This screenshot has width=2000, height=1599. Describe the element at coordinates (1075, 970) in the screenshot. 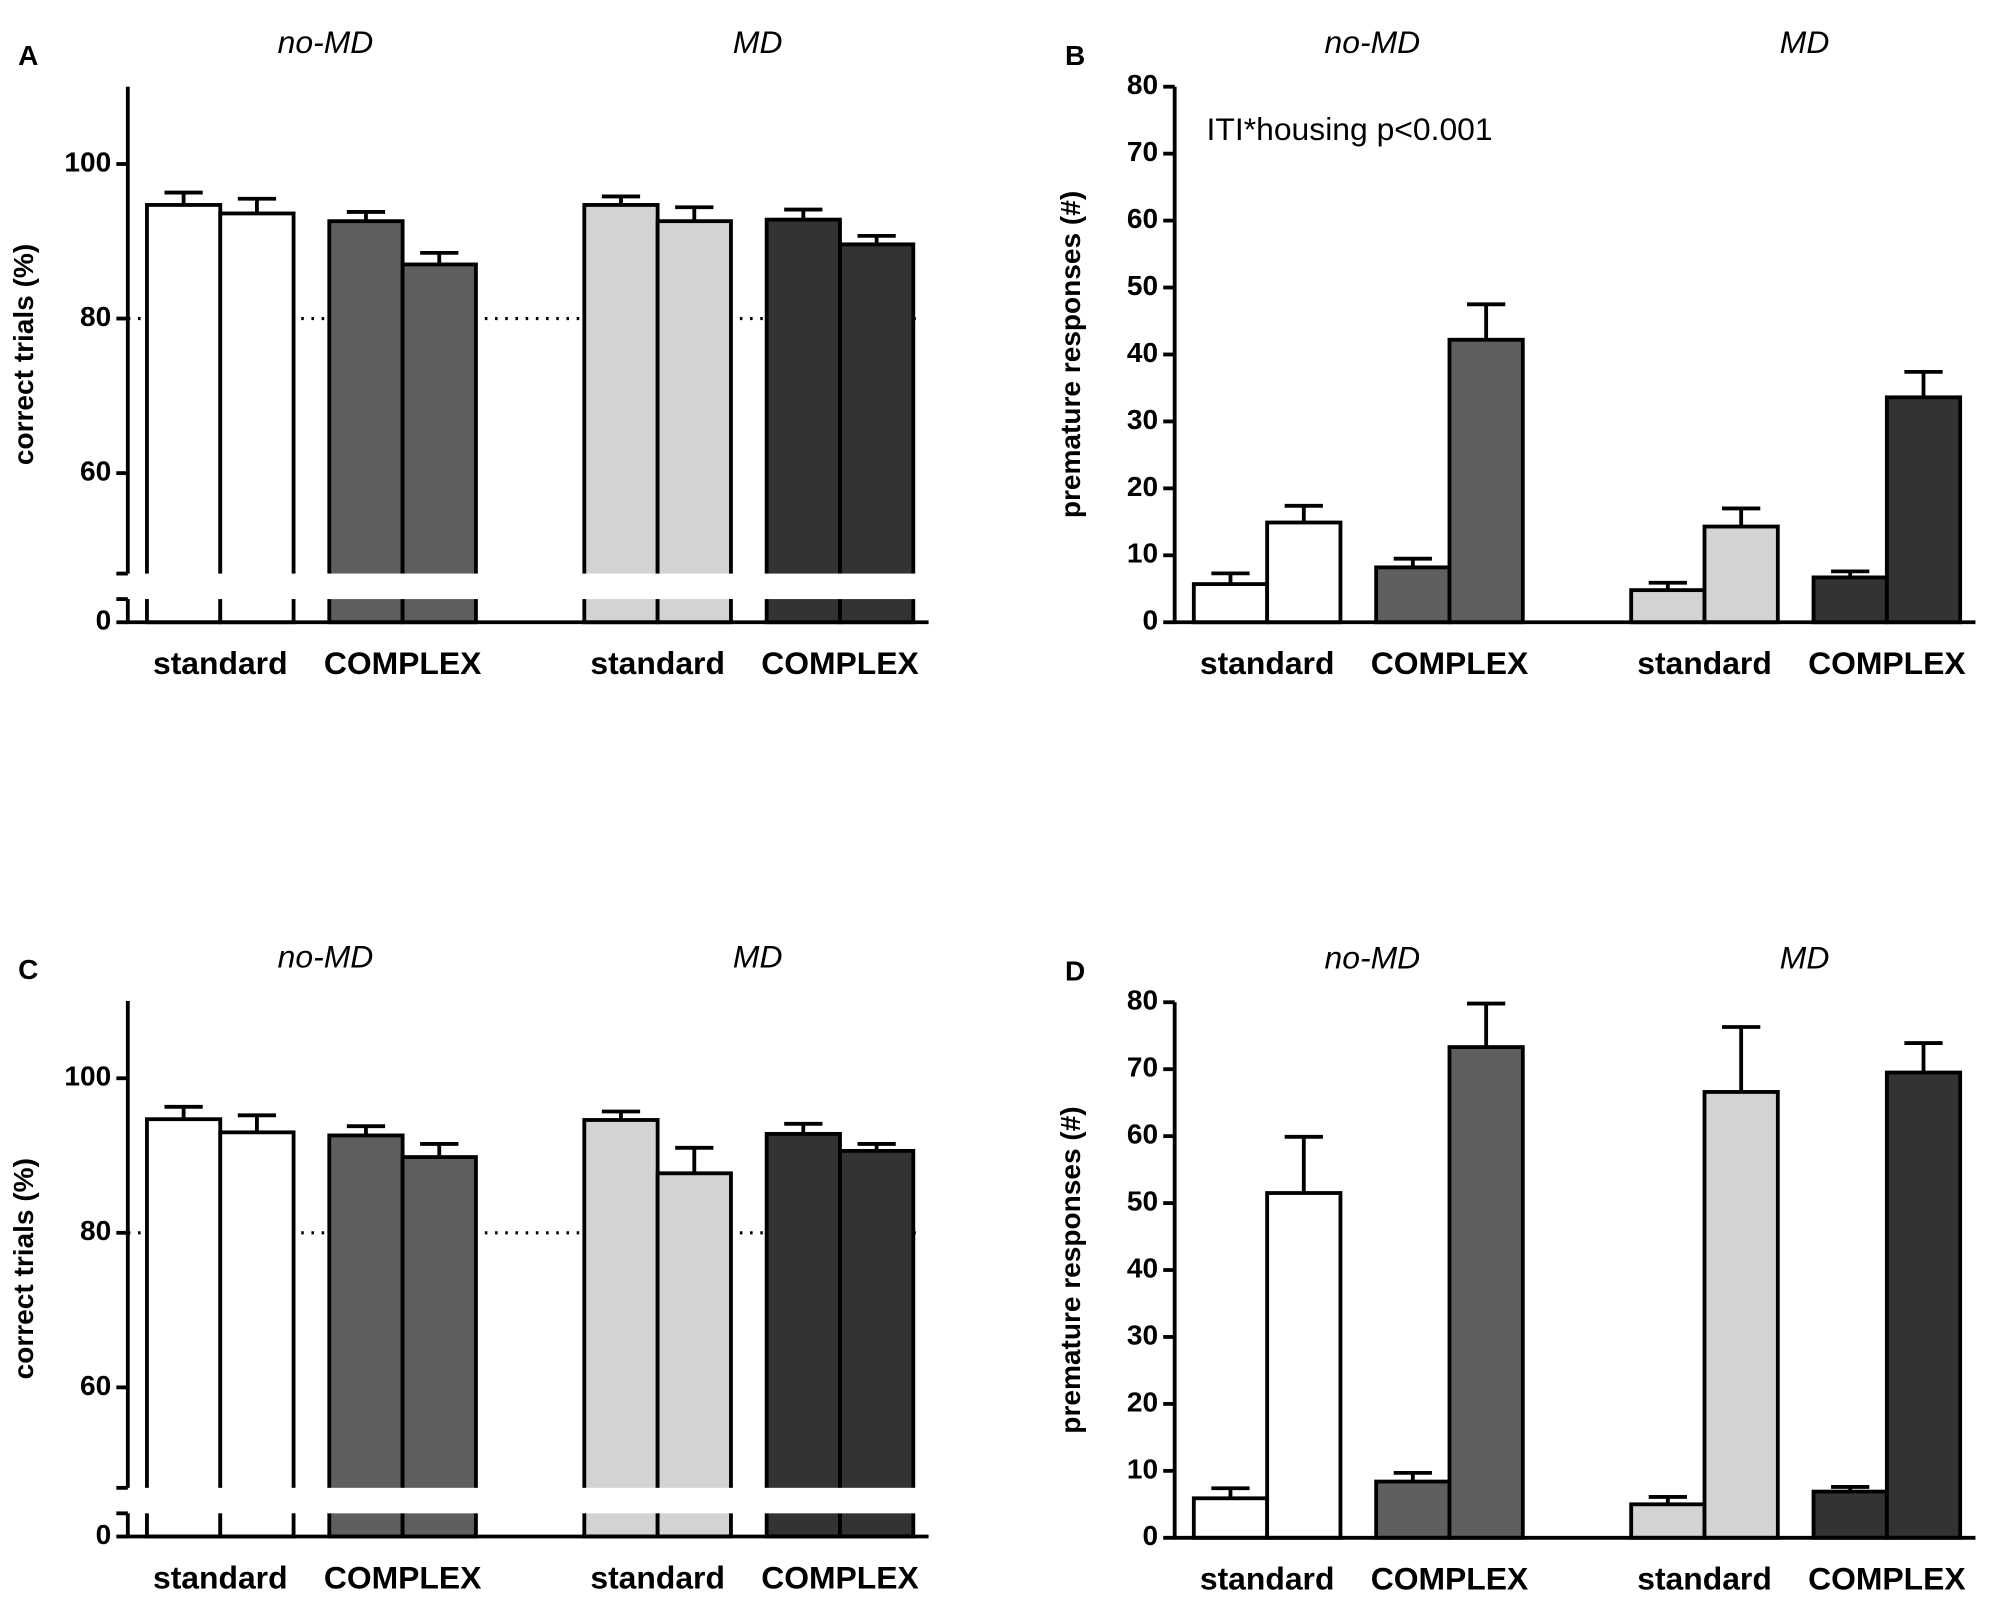

I see `panel-label: D` at that location.